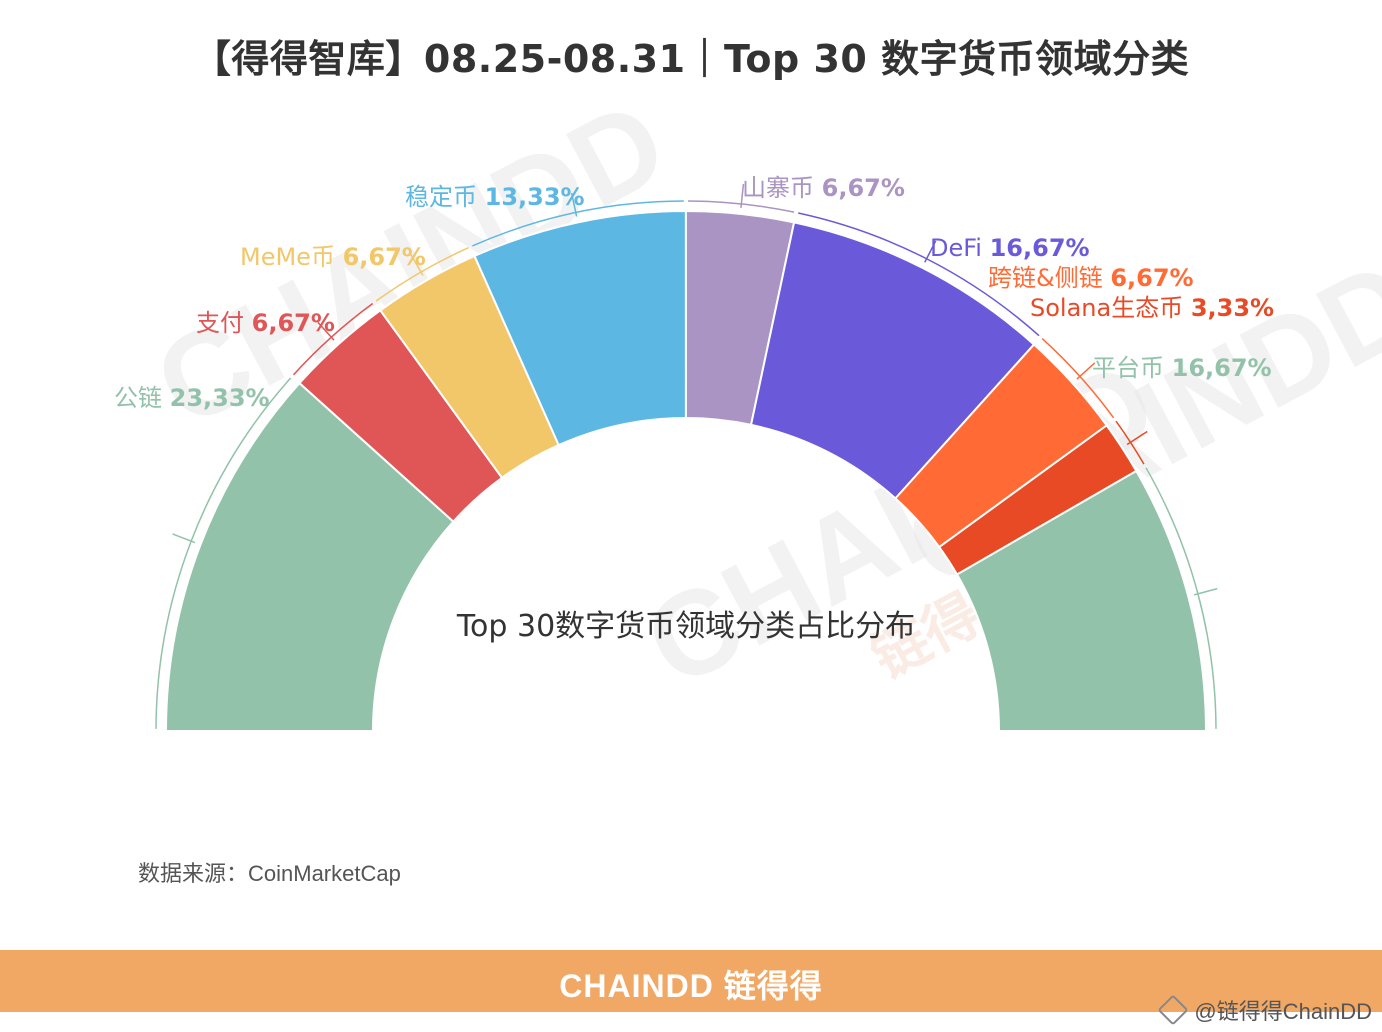 This screenshot has width=1382, height=1032. Describe the element at coordinates (1151, 278) in the screenshot. I see `slice-label-value-6: 6,67%` at that location.